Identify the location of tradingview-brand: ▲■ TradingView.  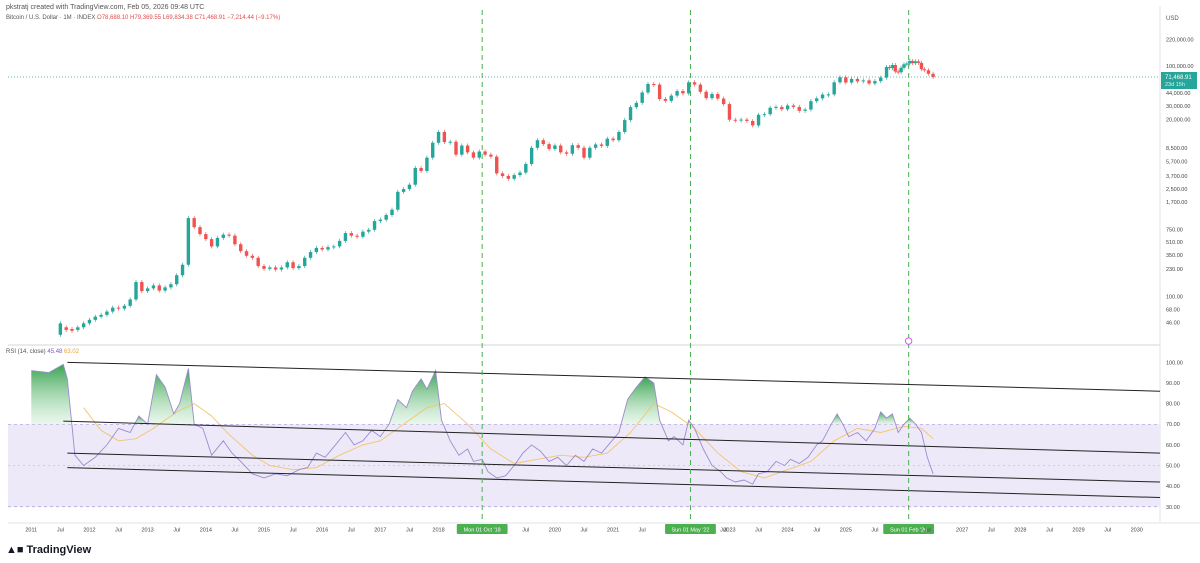
(48, 550).